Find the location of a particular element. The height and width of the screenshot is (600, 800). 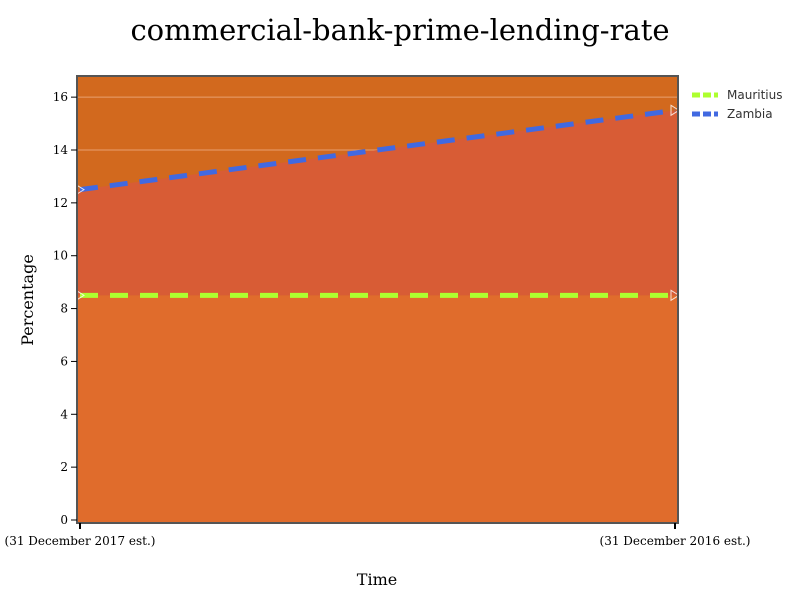

x-axis-title: Time is located at coordinates (377, 579).